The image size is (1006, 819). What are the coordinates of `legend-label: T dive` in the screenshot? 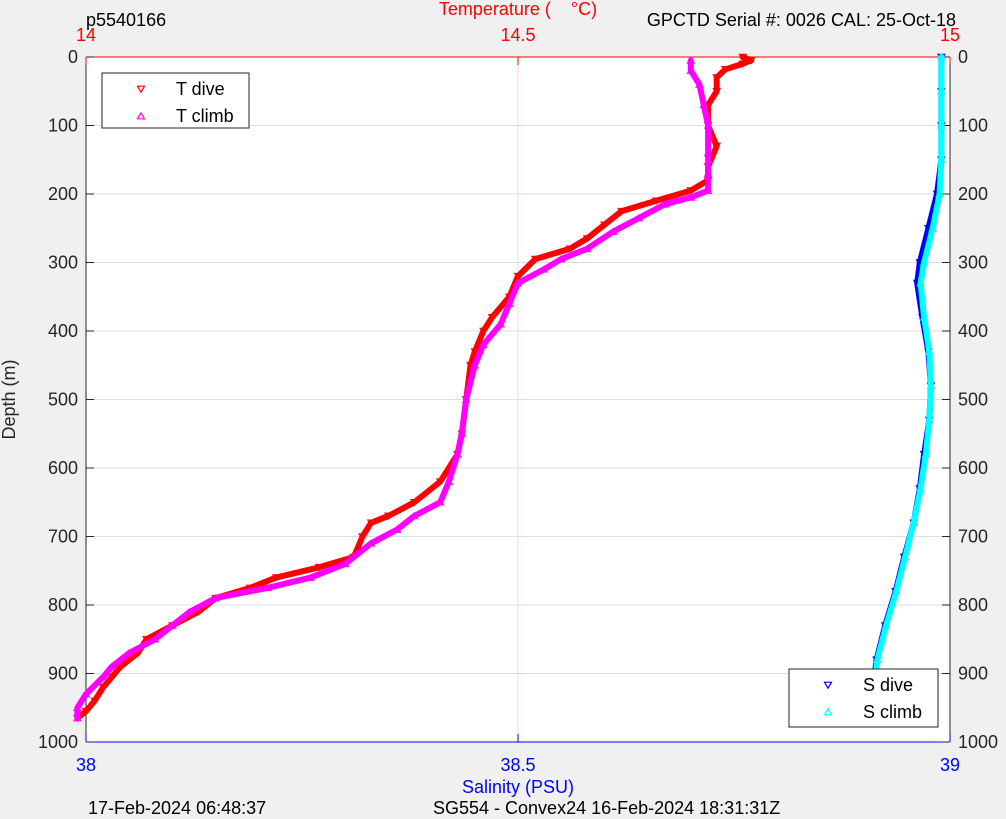 It's located at (200, 89).